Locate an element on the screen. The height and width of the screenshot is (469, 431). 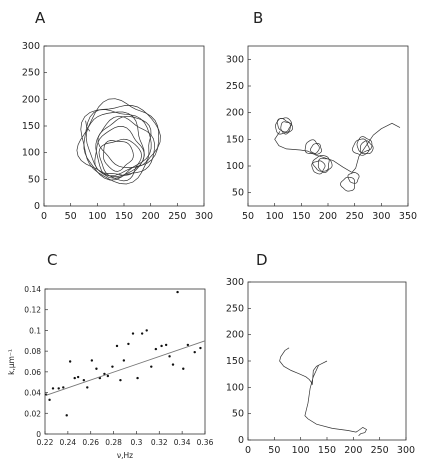
y-tick-label-b-2: 150 is located at coordinates (235, 139).